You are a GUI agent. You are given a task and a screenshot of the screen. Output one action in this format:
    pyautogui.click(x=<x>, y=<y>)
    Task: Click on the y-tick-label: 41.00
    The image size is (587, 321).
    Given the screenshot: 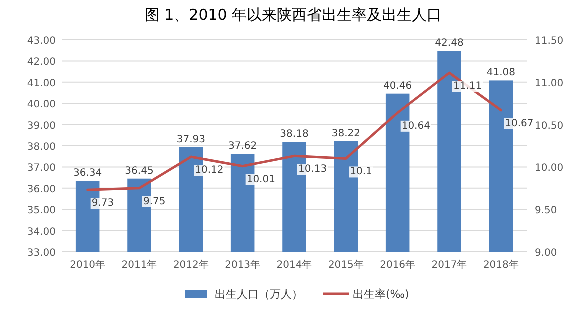 What is the action you would take?
    pyautogui.click(x=41, y=84)
    